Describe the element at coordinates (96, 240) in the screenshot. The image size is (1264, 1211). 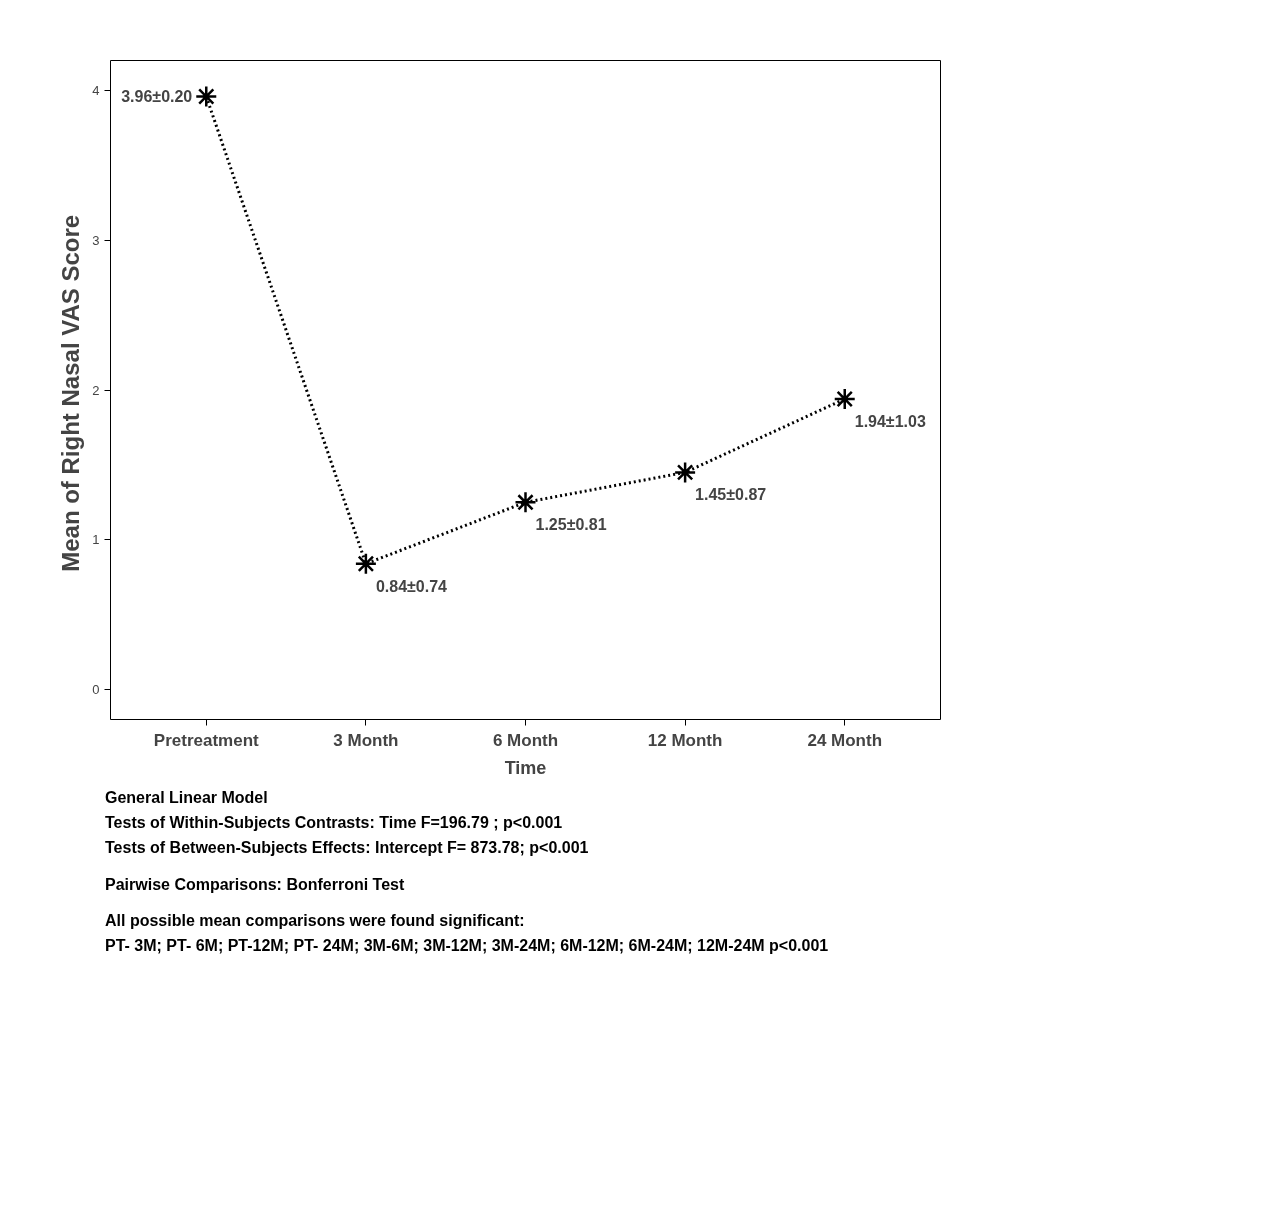
I see `y-tick-label: 3` at that location.